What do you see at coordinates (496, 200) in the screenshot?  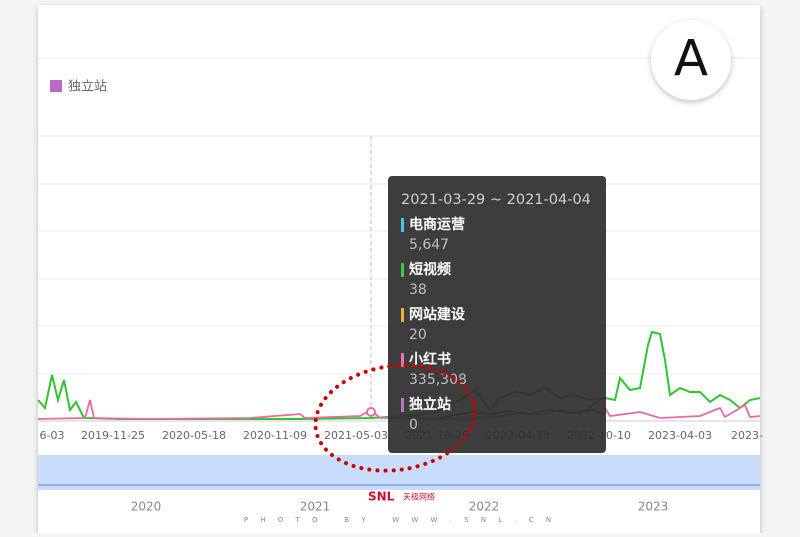 I see `tooltip-title: 2021-03-29 ~ 2021-04-04` at bounding box center [496, 200].